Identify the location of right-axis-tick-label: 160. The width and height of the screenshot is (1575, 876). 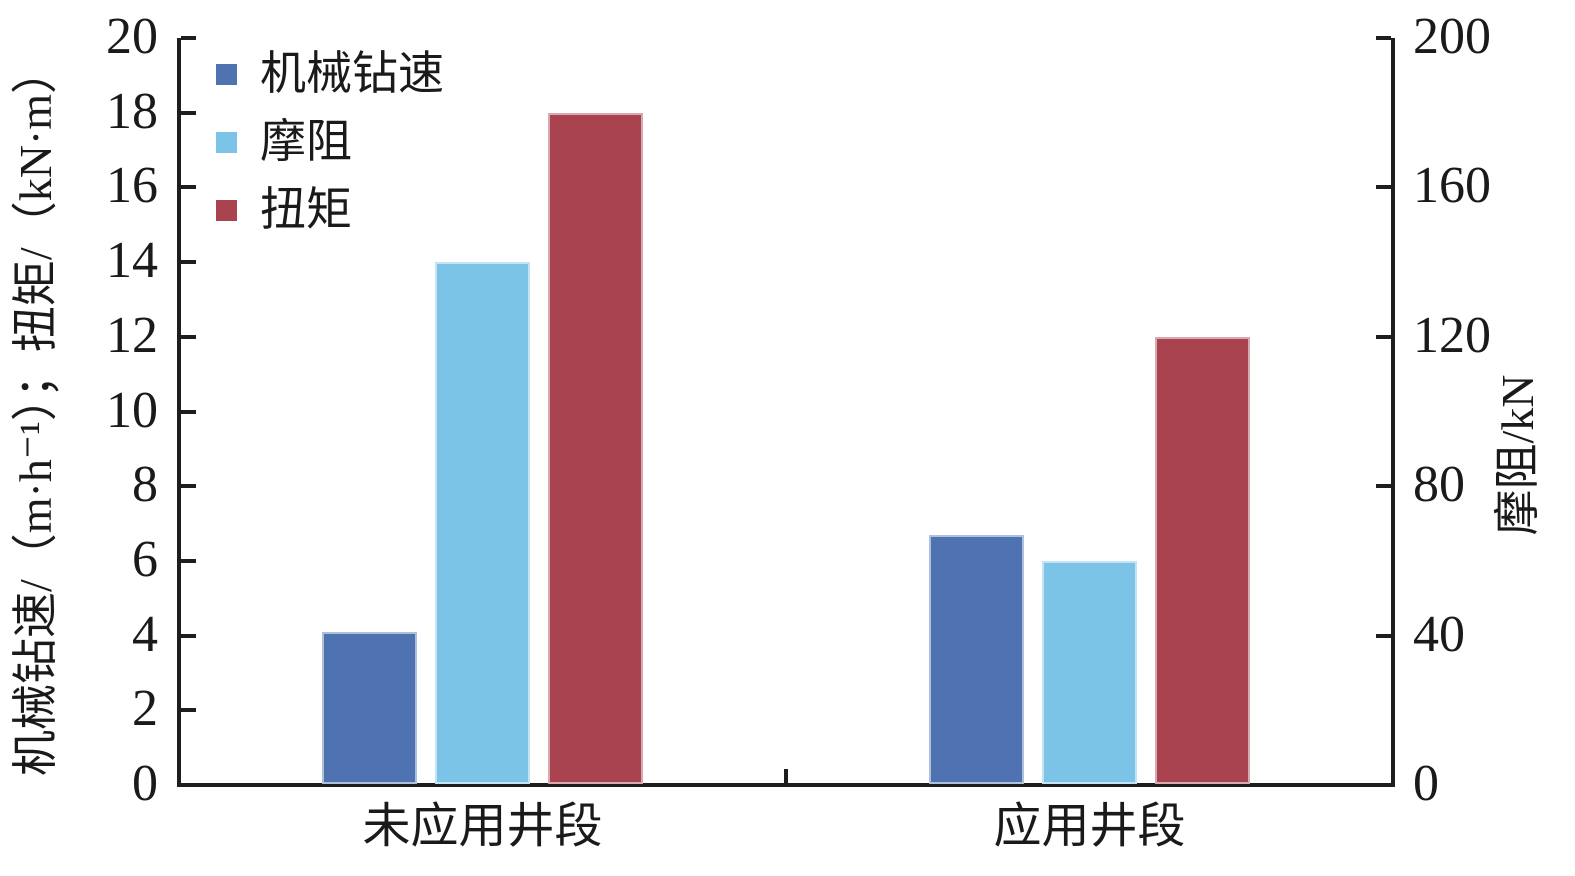
(1452, 186).